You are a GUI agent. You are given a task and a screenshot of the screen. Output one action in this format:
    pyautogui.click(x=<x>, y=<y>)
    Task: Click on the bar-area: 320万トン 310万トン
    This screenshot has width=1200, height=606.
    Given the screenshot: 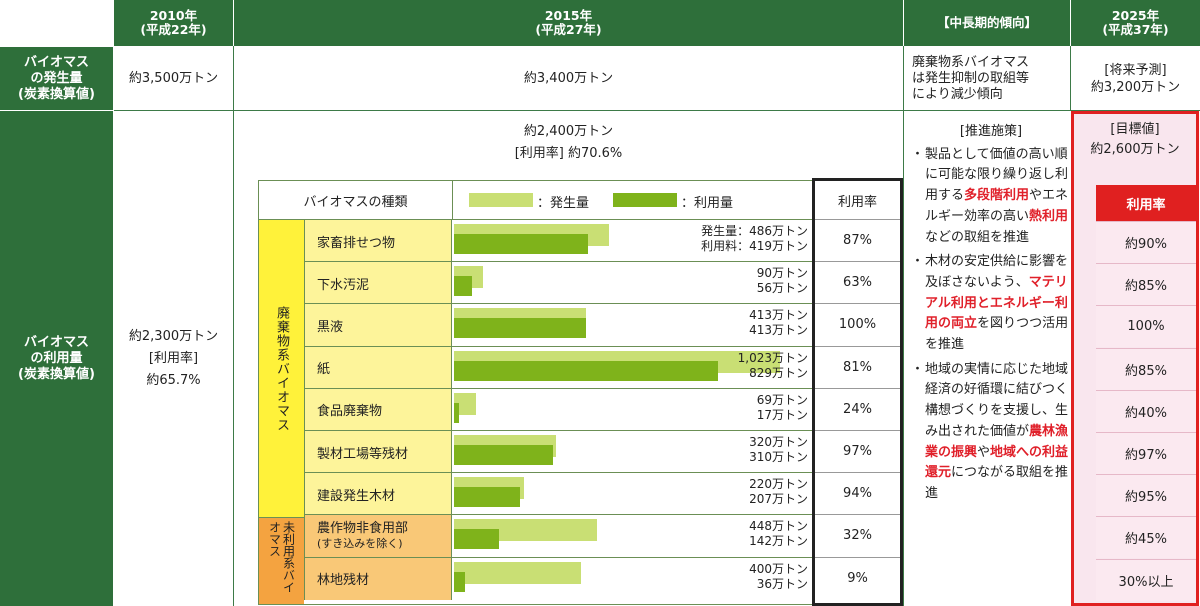 What is the action you would take?
    pyautogui.click(x=633, y=452)
    